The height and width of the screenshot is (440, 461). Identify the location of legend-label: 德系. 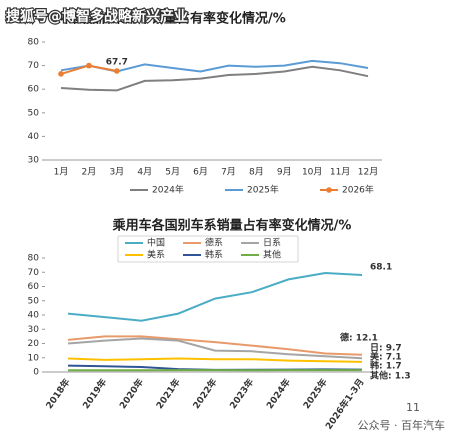
(214, 243).